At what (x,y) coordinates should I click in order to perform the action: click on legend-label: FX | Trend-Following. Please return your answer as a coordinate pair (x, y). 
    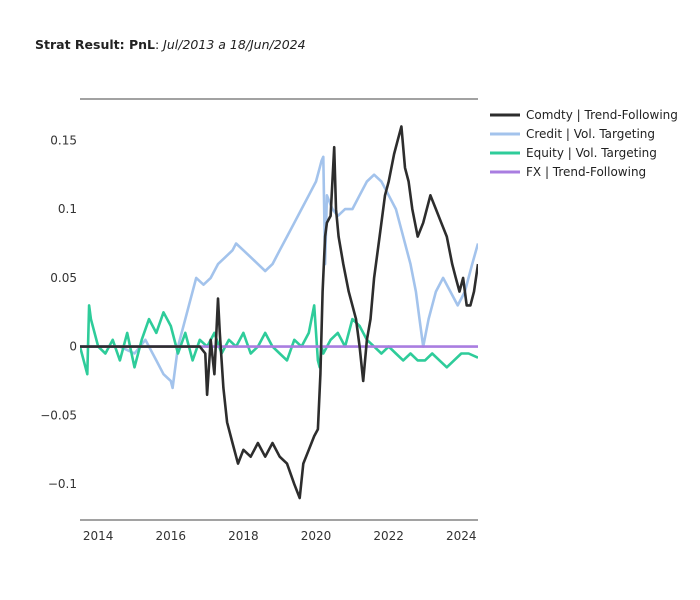
    Looking at the image, I should click on (586, 172).